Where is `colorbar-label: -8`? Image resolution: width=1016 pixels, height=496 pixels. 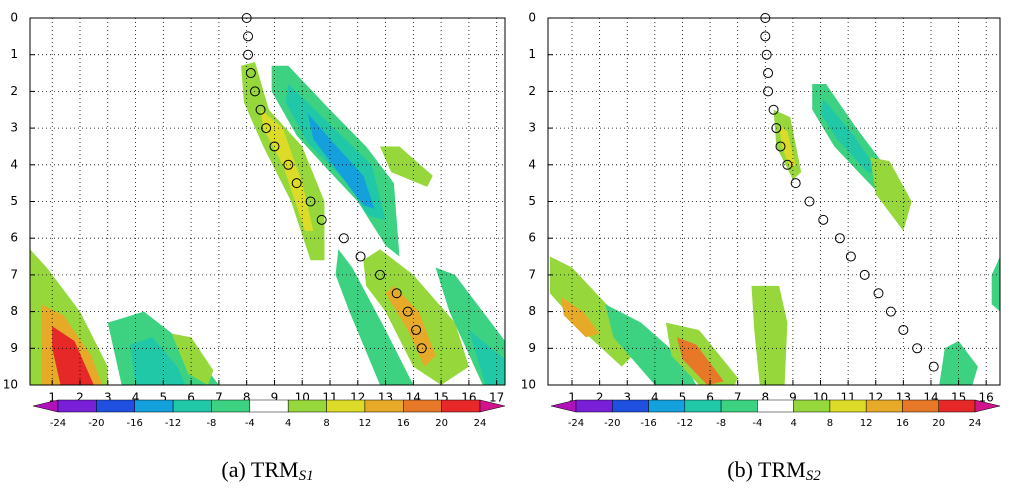
colorbar-label: -8 is located at coordinates (211, 423).